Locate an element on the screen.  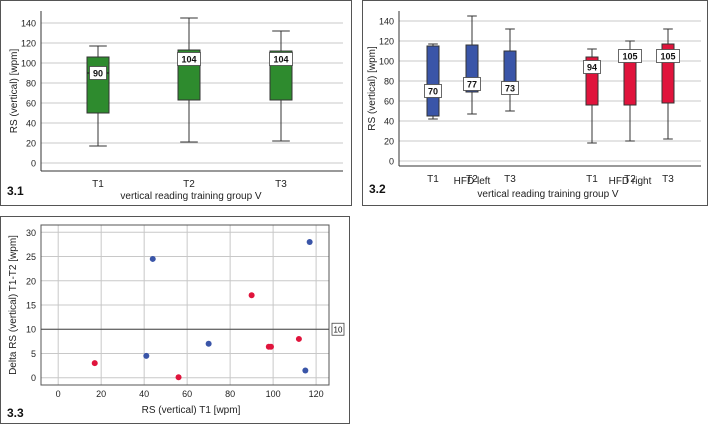
x-tick-label: 0 is located at coordinates (58, 394).